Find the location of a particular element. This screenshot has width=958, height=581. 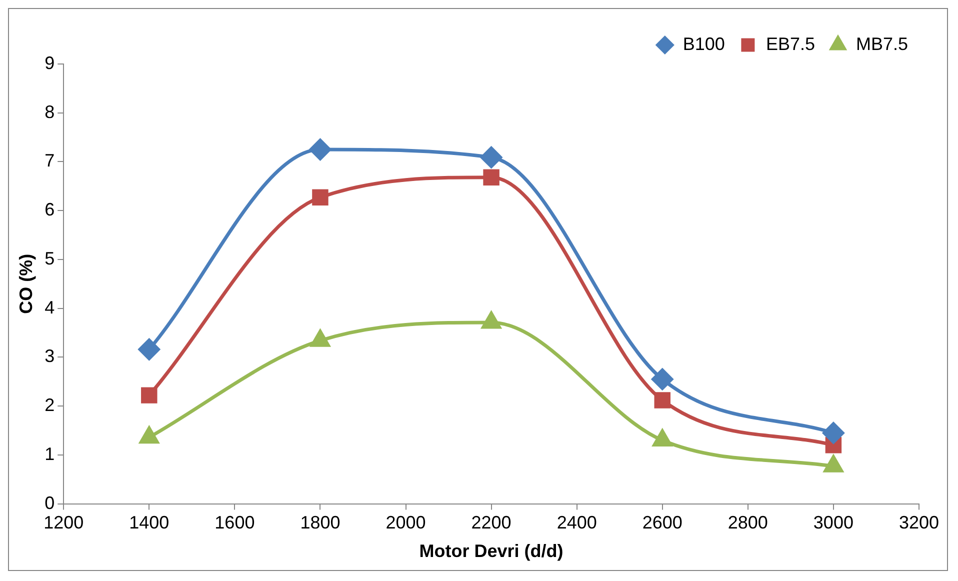

y-tick-label: 6 is located at coordinates (49, 210).